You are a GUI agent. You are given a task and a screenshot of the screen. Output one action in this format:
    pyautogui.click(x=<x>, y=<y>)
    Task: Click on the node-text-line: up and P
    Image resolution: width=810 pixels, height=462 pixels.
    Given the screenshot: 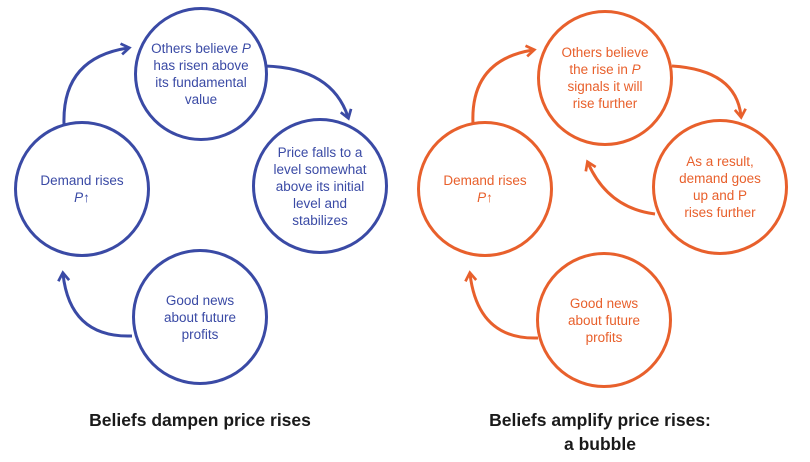 What is the action you would take?
    pyautogui.click(x=720, y=195)
    